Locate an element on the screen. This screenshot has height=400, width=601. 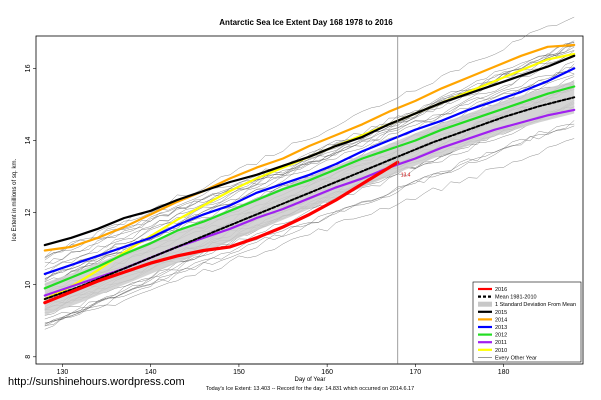
legend-swatch is located at coordinates (485, 304).